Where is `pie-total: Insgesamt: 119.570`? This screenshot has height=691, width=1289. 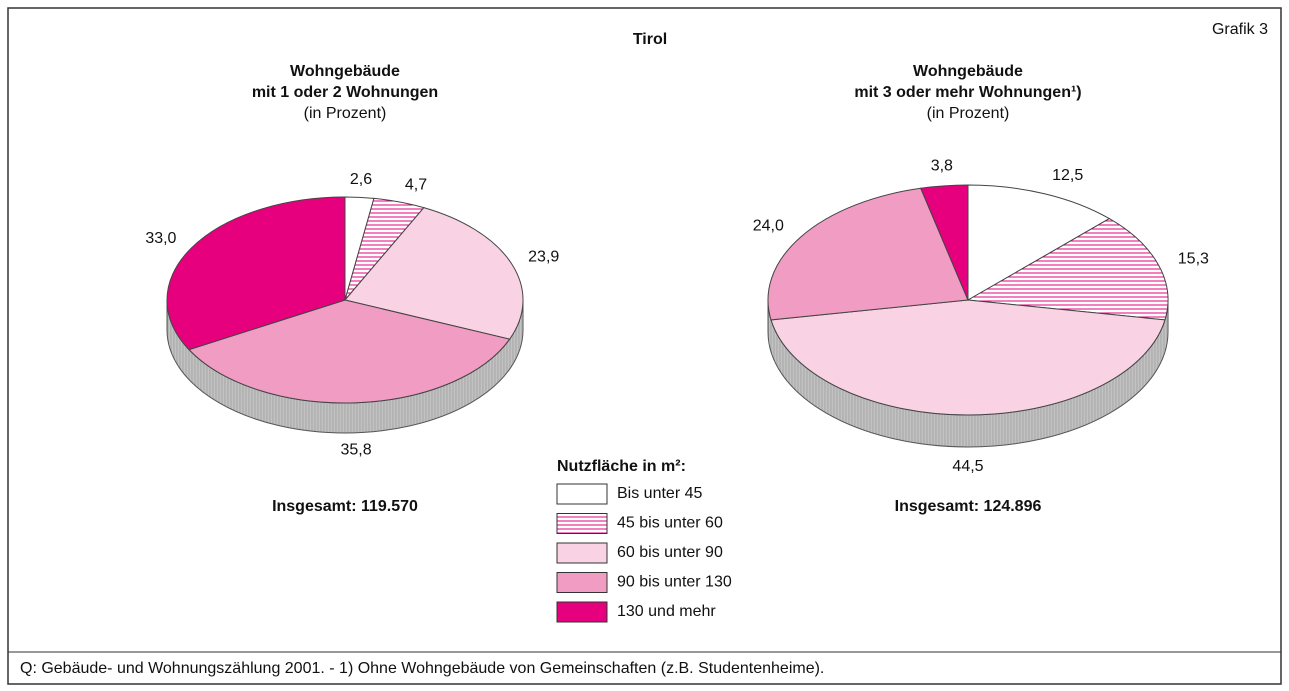
pie-total: Insgesamt: 119.570 is located at coordinates (345, 506).